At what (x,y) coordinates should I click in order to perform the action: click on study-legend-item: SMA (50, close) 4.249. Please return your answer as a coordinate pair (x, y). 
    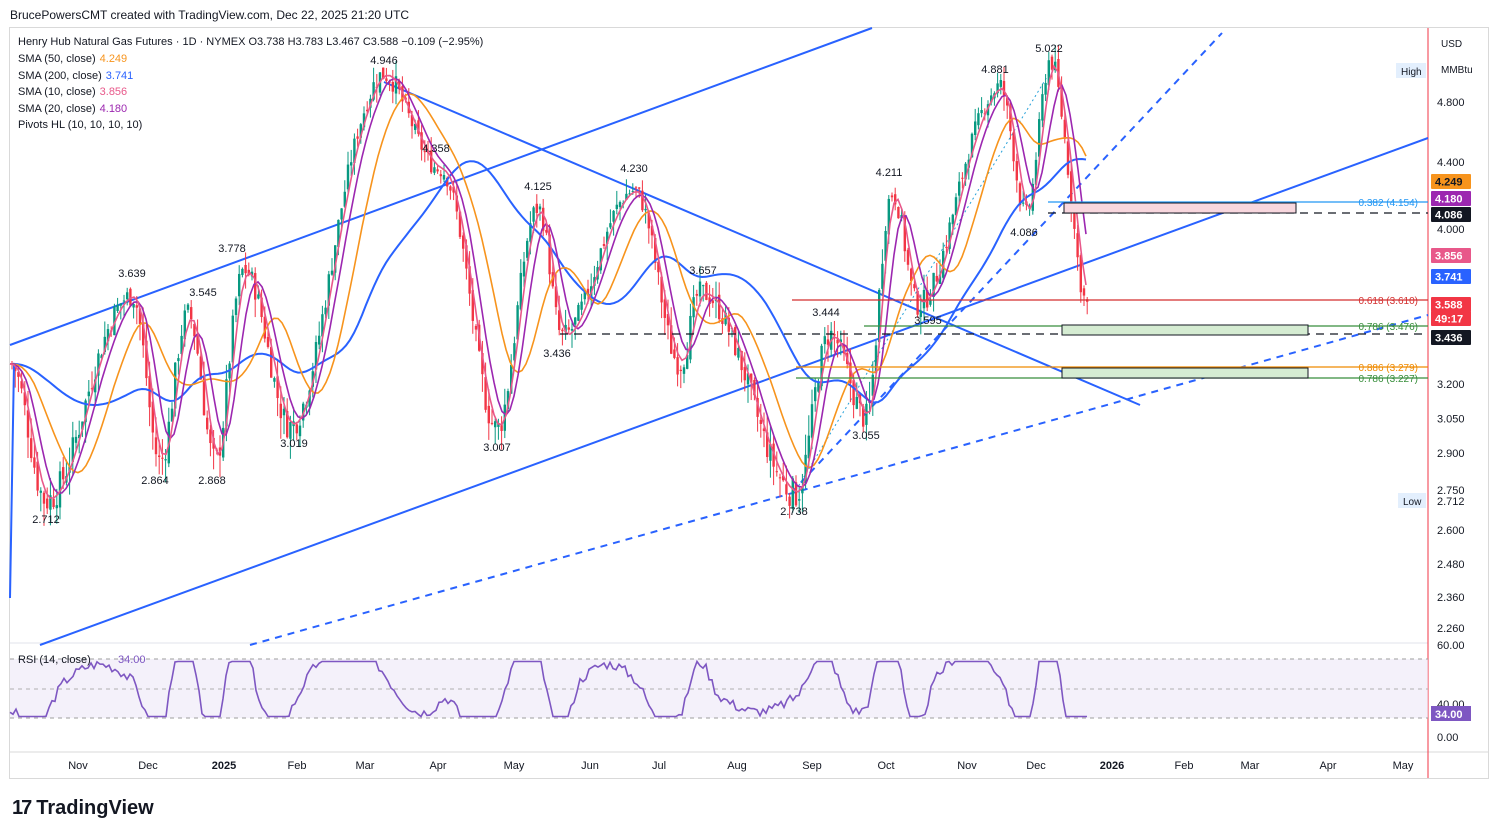
    Looking at the image, I should click on (72, 59).